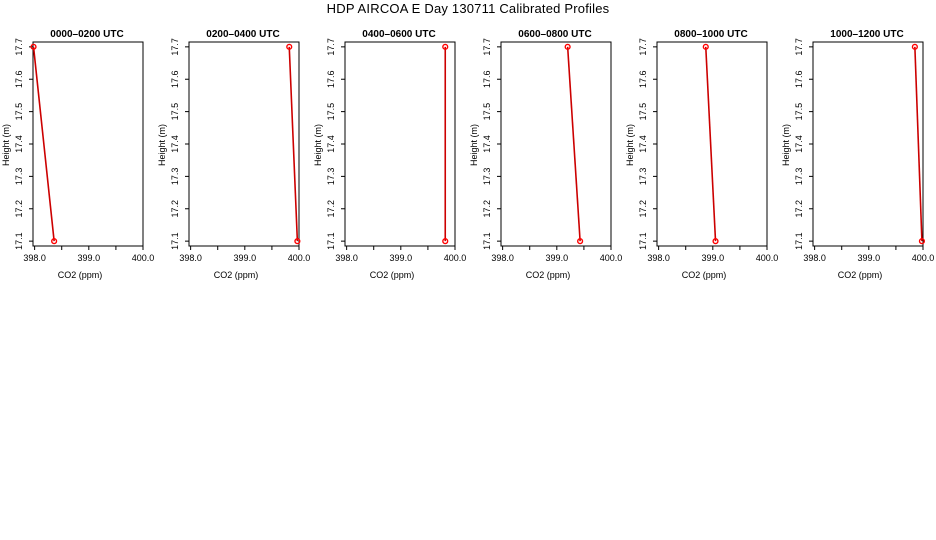 Image resolution: width=936 pixels, height=540 pixels. I want to click on chart-title: 0600–0800 UTC, so click(554, 34).